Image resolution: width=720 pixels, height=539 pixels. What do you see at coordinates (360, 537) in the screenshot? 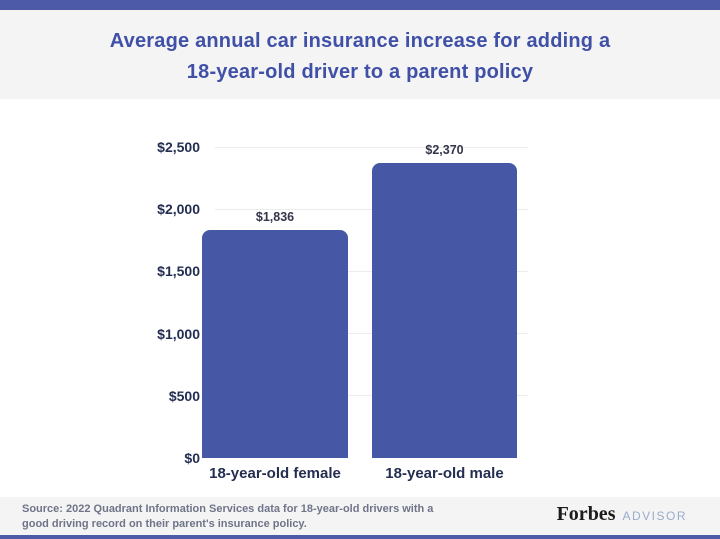
I see `bottom-accent-bar` at bounding box center [360, 537].